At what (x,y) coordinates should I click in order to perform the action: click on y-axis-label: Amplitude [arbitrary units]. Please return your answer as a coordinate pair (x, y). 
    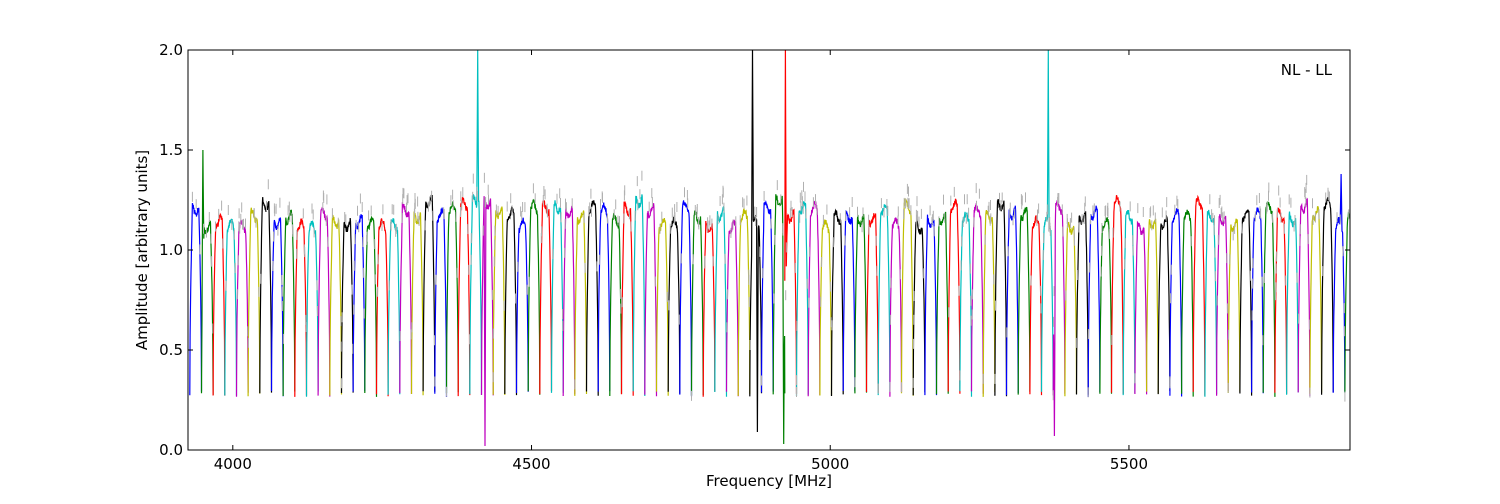
    Looking at the image, I should click on (142, 250).